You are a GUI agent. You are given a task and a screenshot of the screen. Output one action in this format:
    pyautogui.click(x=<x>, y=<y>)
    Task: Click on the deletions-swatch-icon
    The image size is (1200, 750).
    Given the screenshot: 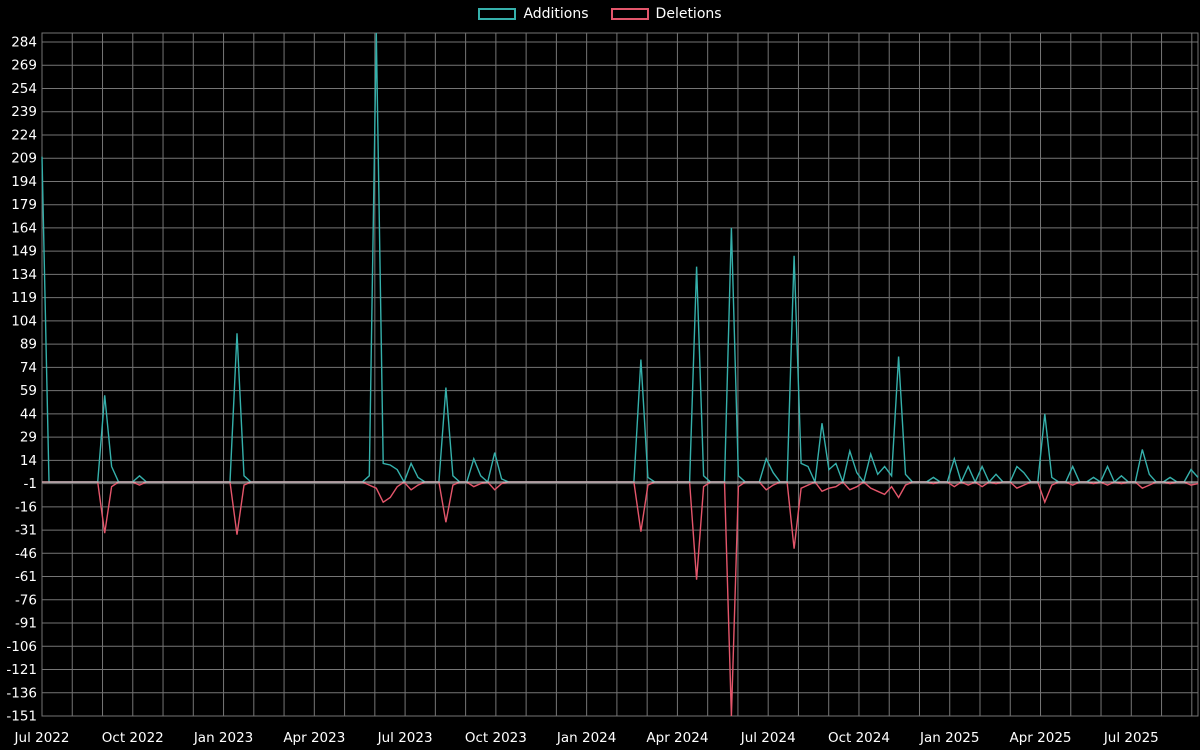 What is the action you would take?
    pyautogui.click(x=629, y=14)
    